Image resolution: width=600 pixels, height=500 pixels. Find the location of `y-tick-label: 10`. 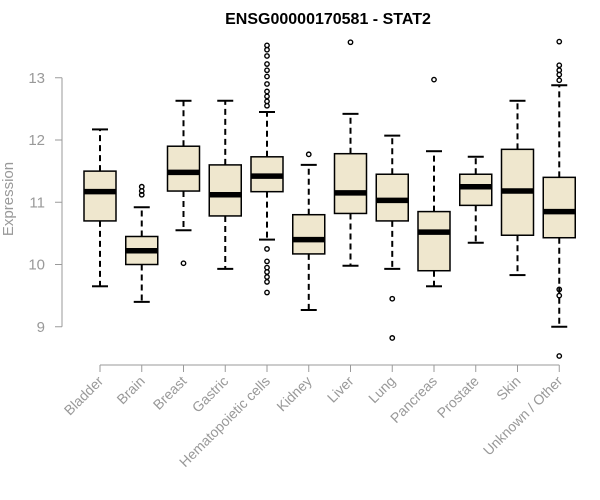

y-tick-label: 10 is located at coordinates (36, 265).